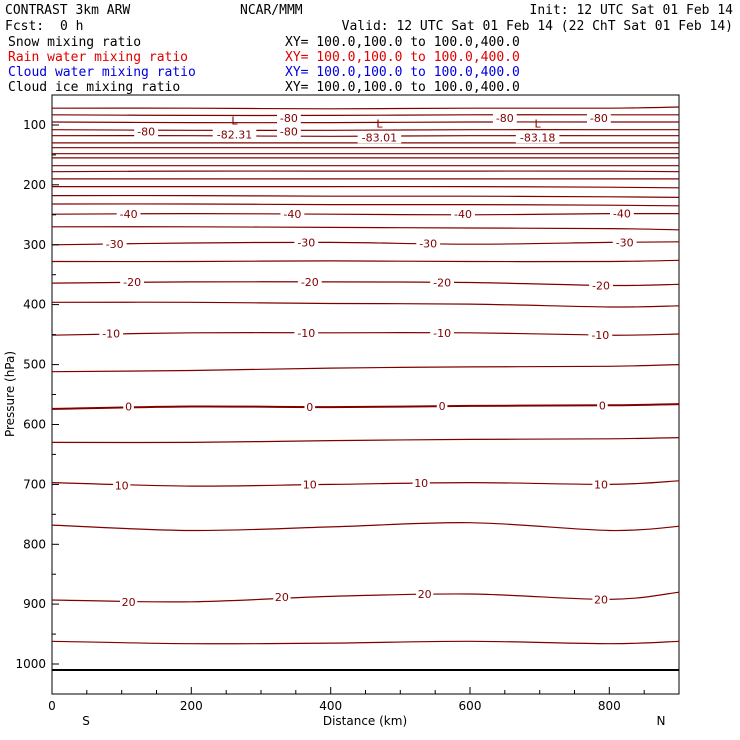 This screenshot has height=740, width=740. Describe the element at coordinates (34, 245) in the screenshot. I see `y-tick-label: 300` at that location.